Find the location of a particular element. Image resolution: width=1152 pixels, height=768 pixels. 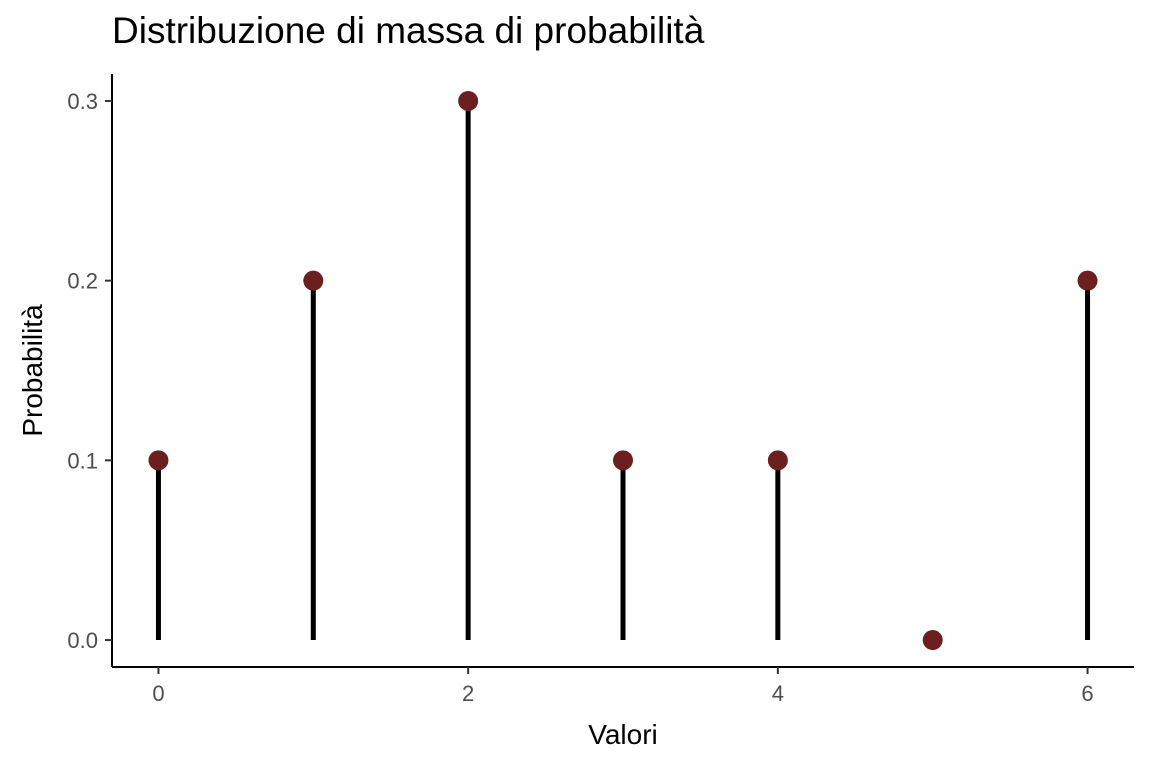

x-tick-label: 0 is located at coordinates (158, 693).